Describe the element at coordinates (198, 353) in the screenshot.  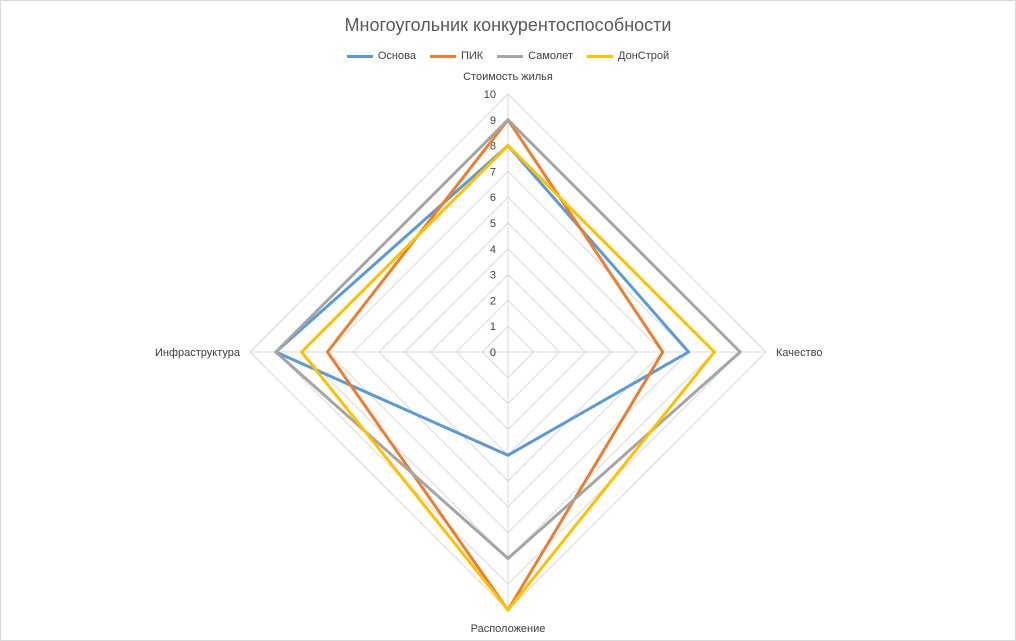
I see `axis-label-infrastructure: Инфраструктура` at that location.